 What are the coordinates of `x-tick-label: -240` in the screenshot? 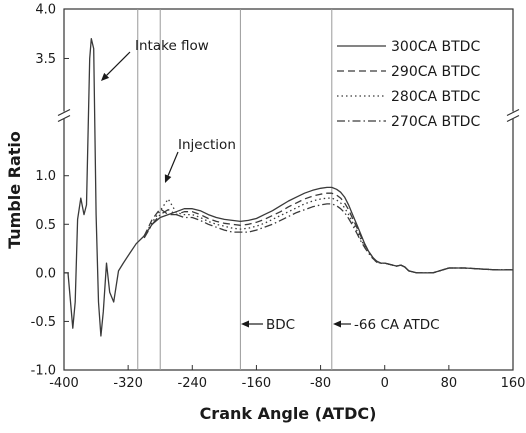 It's located at (193, 383).